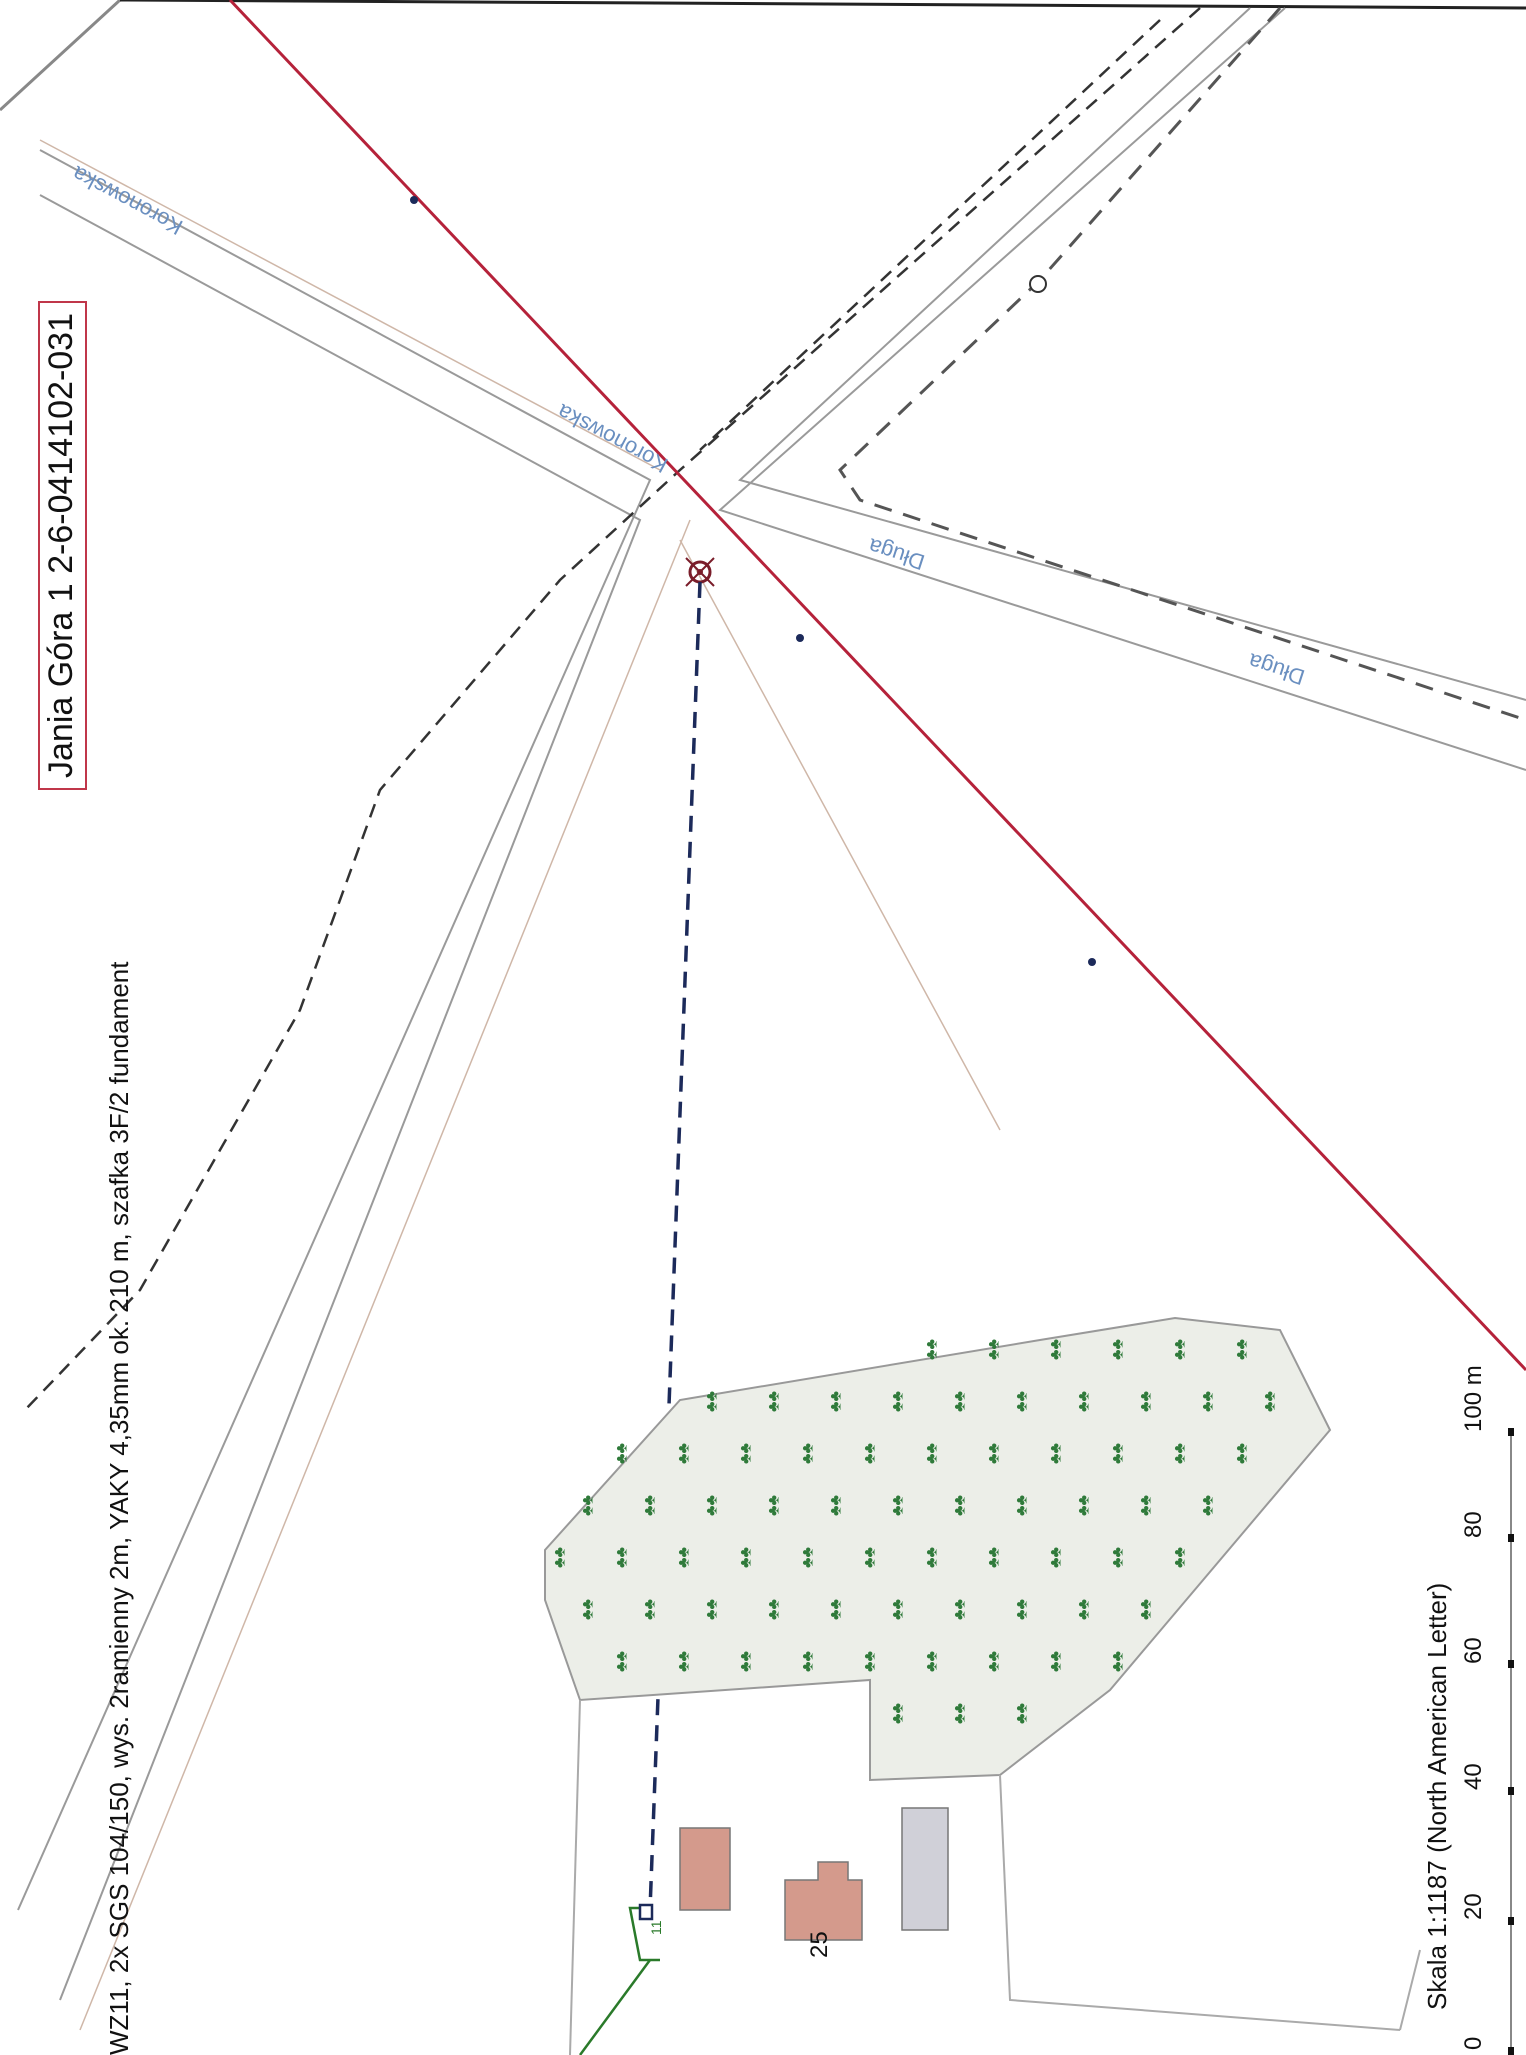 The image size is (1526, 2055). What do you see at coordinates (675, 1246) in the screenshot?
I see `planned-cable` at bounding box center [675, 1246].